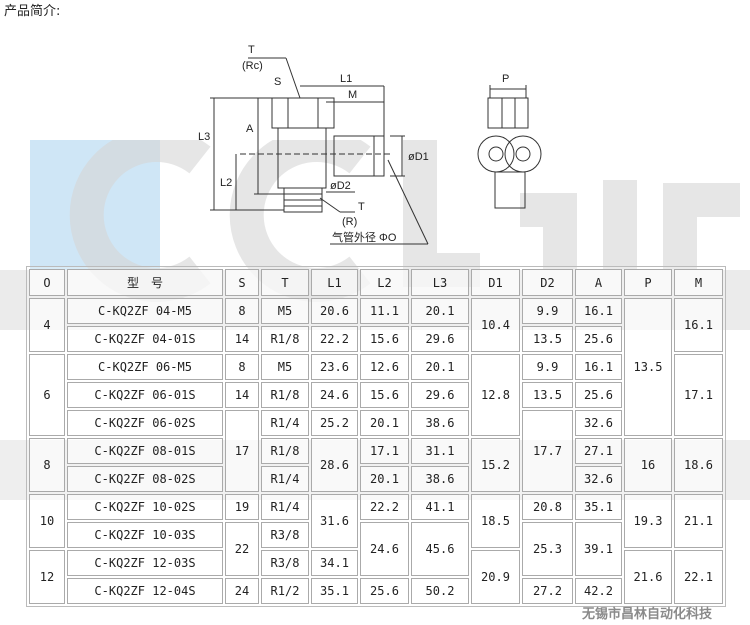  Describe the element at coordinates (440, 451) in the screenshot. I see `table-cell: 31.1` at that location.